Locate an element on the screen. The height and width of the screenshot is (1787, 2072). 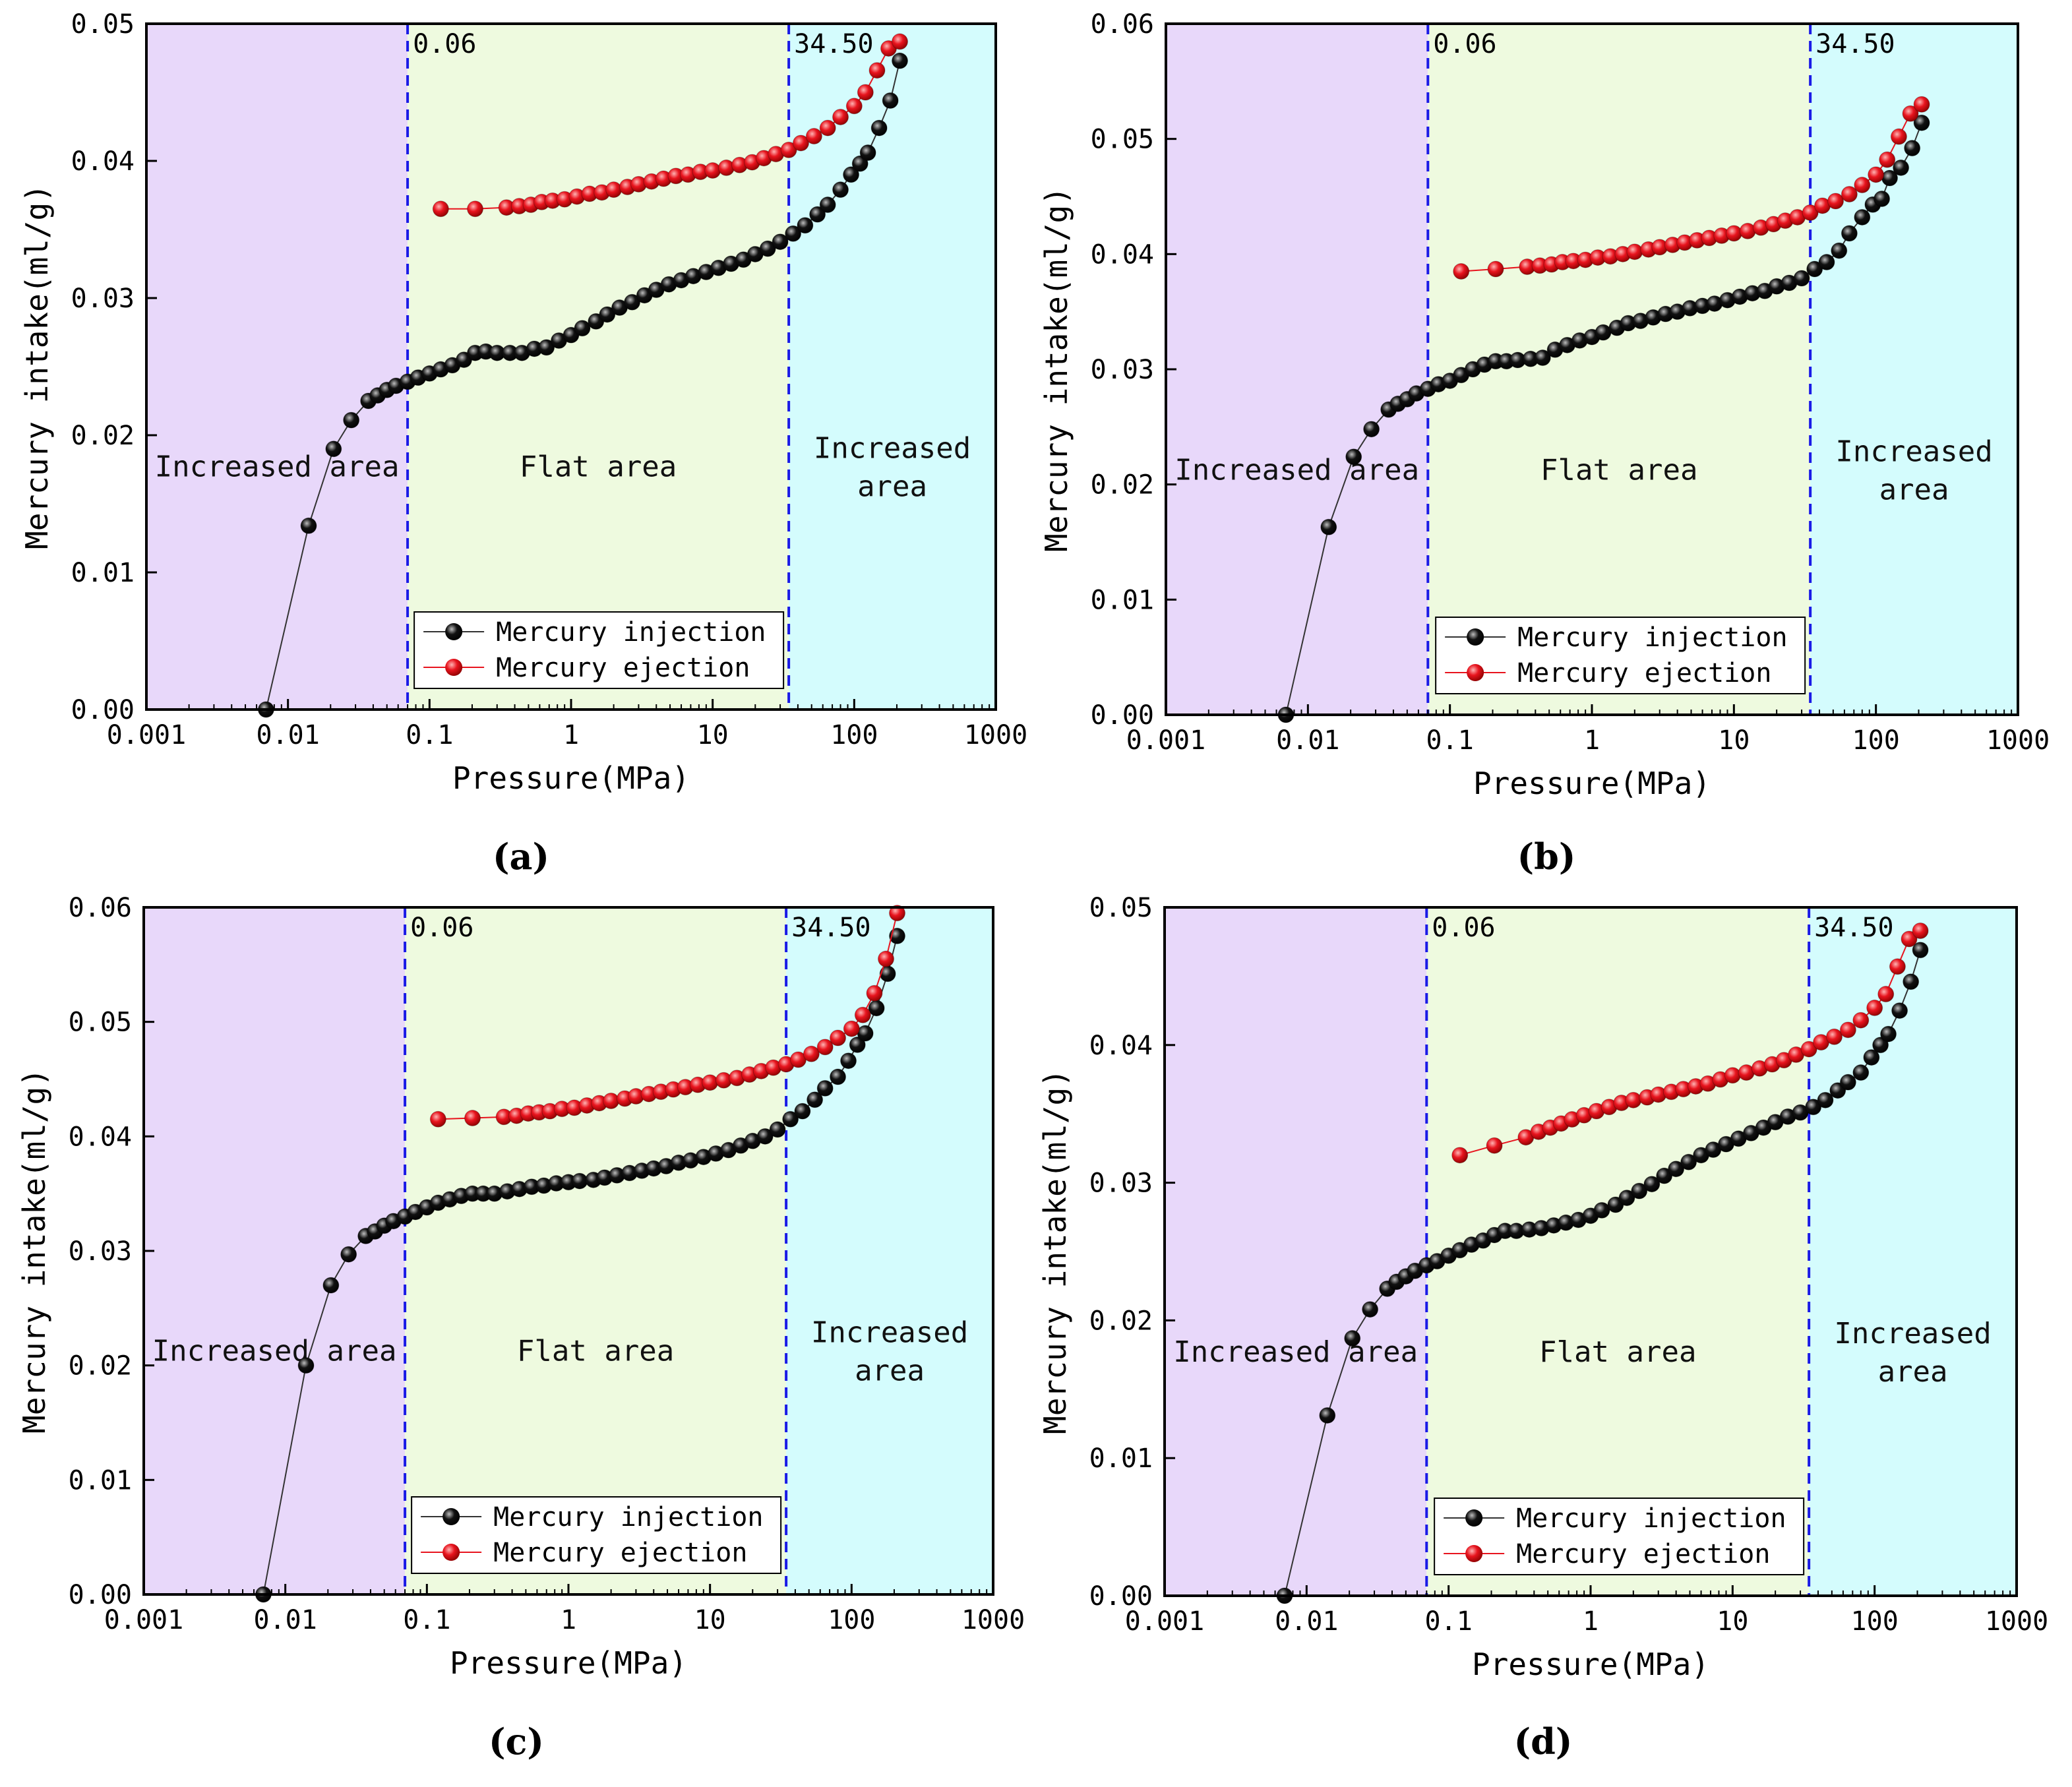
legend-marker-ejection is located at coordinates (1475, 672).